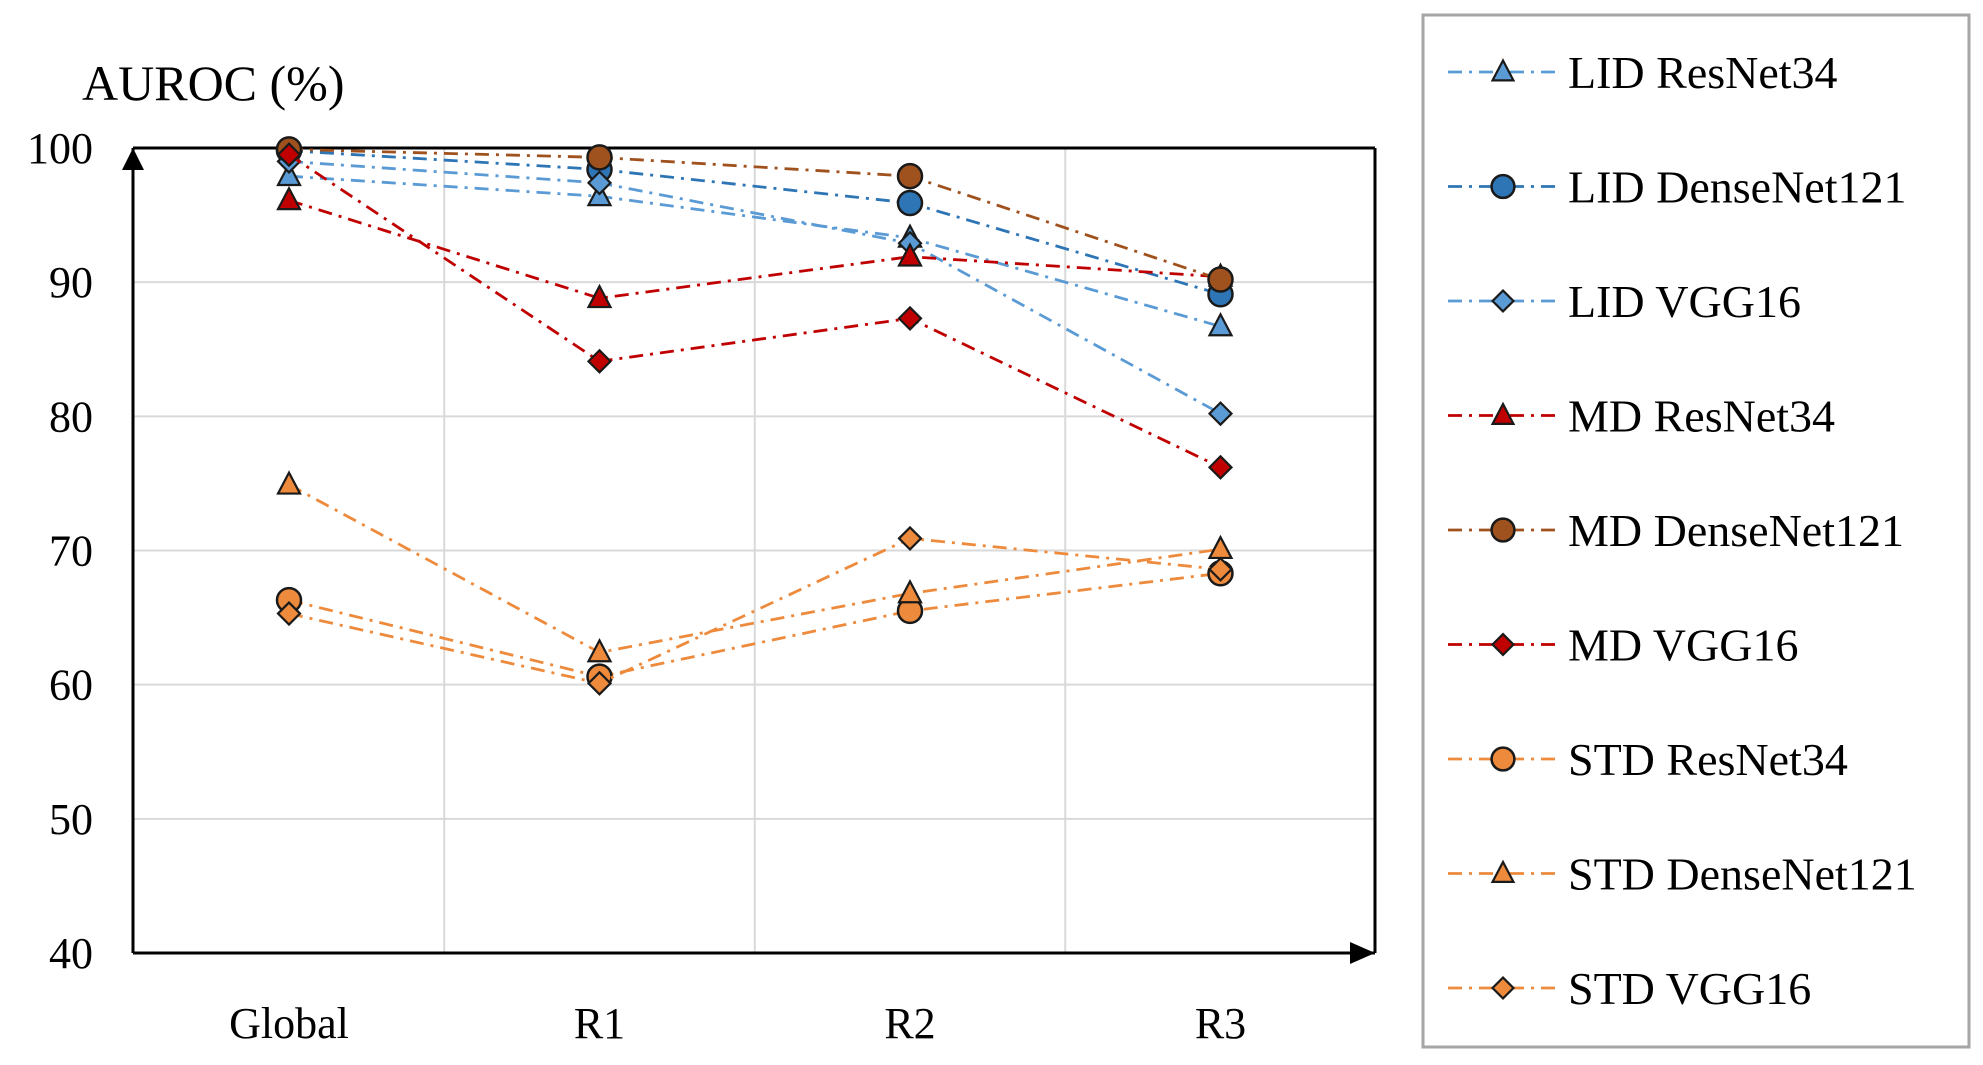 The image size is (1983, 1065). I want to click on y-axis-arrow, so click(133, 159).